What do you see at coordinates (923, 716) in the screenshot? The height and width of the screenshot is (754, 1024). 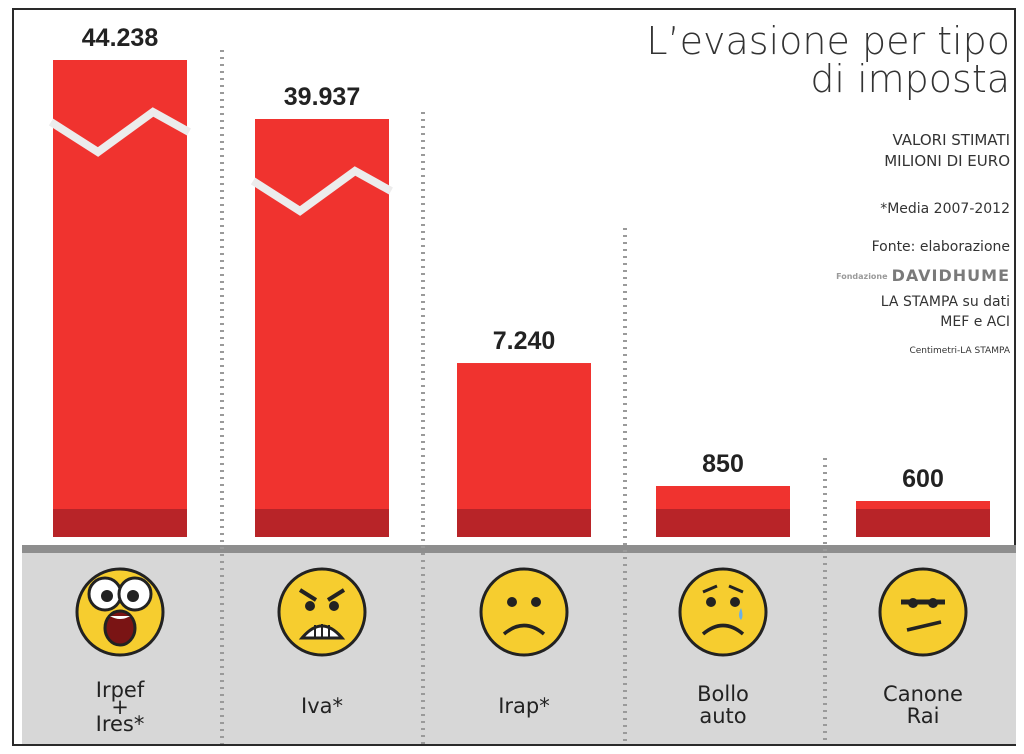 I see `category-label: Rai` at bounding box center [923, 716].